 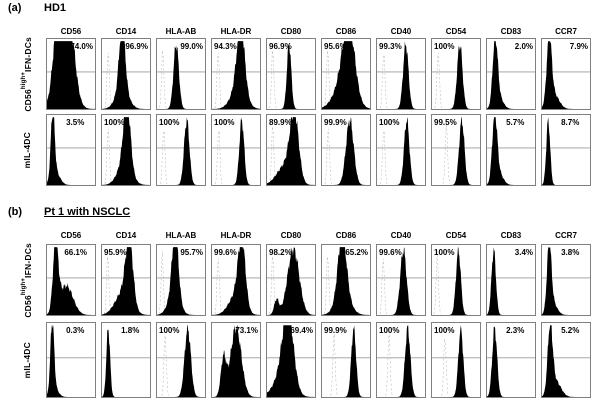 What do you see at coordinates (335, 46) in the screenshot?
I see `percent-label: 95.6%` at bounding box center [335, 46].